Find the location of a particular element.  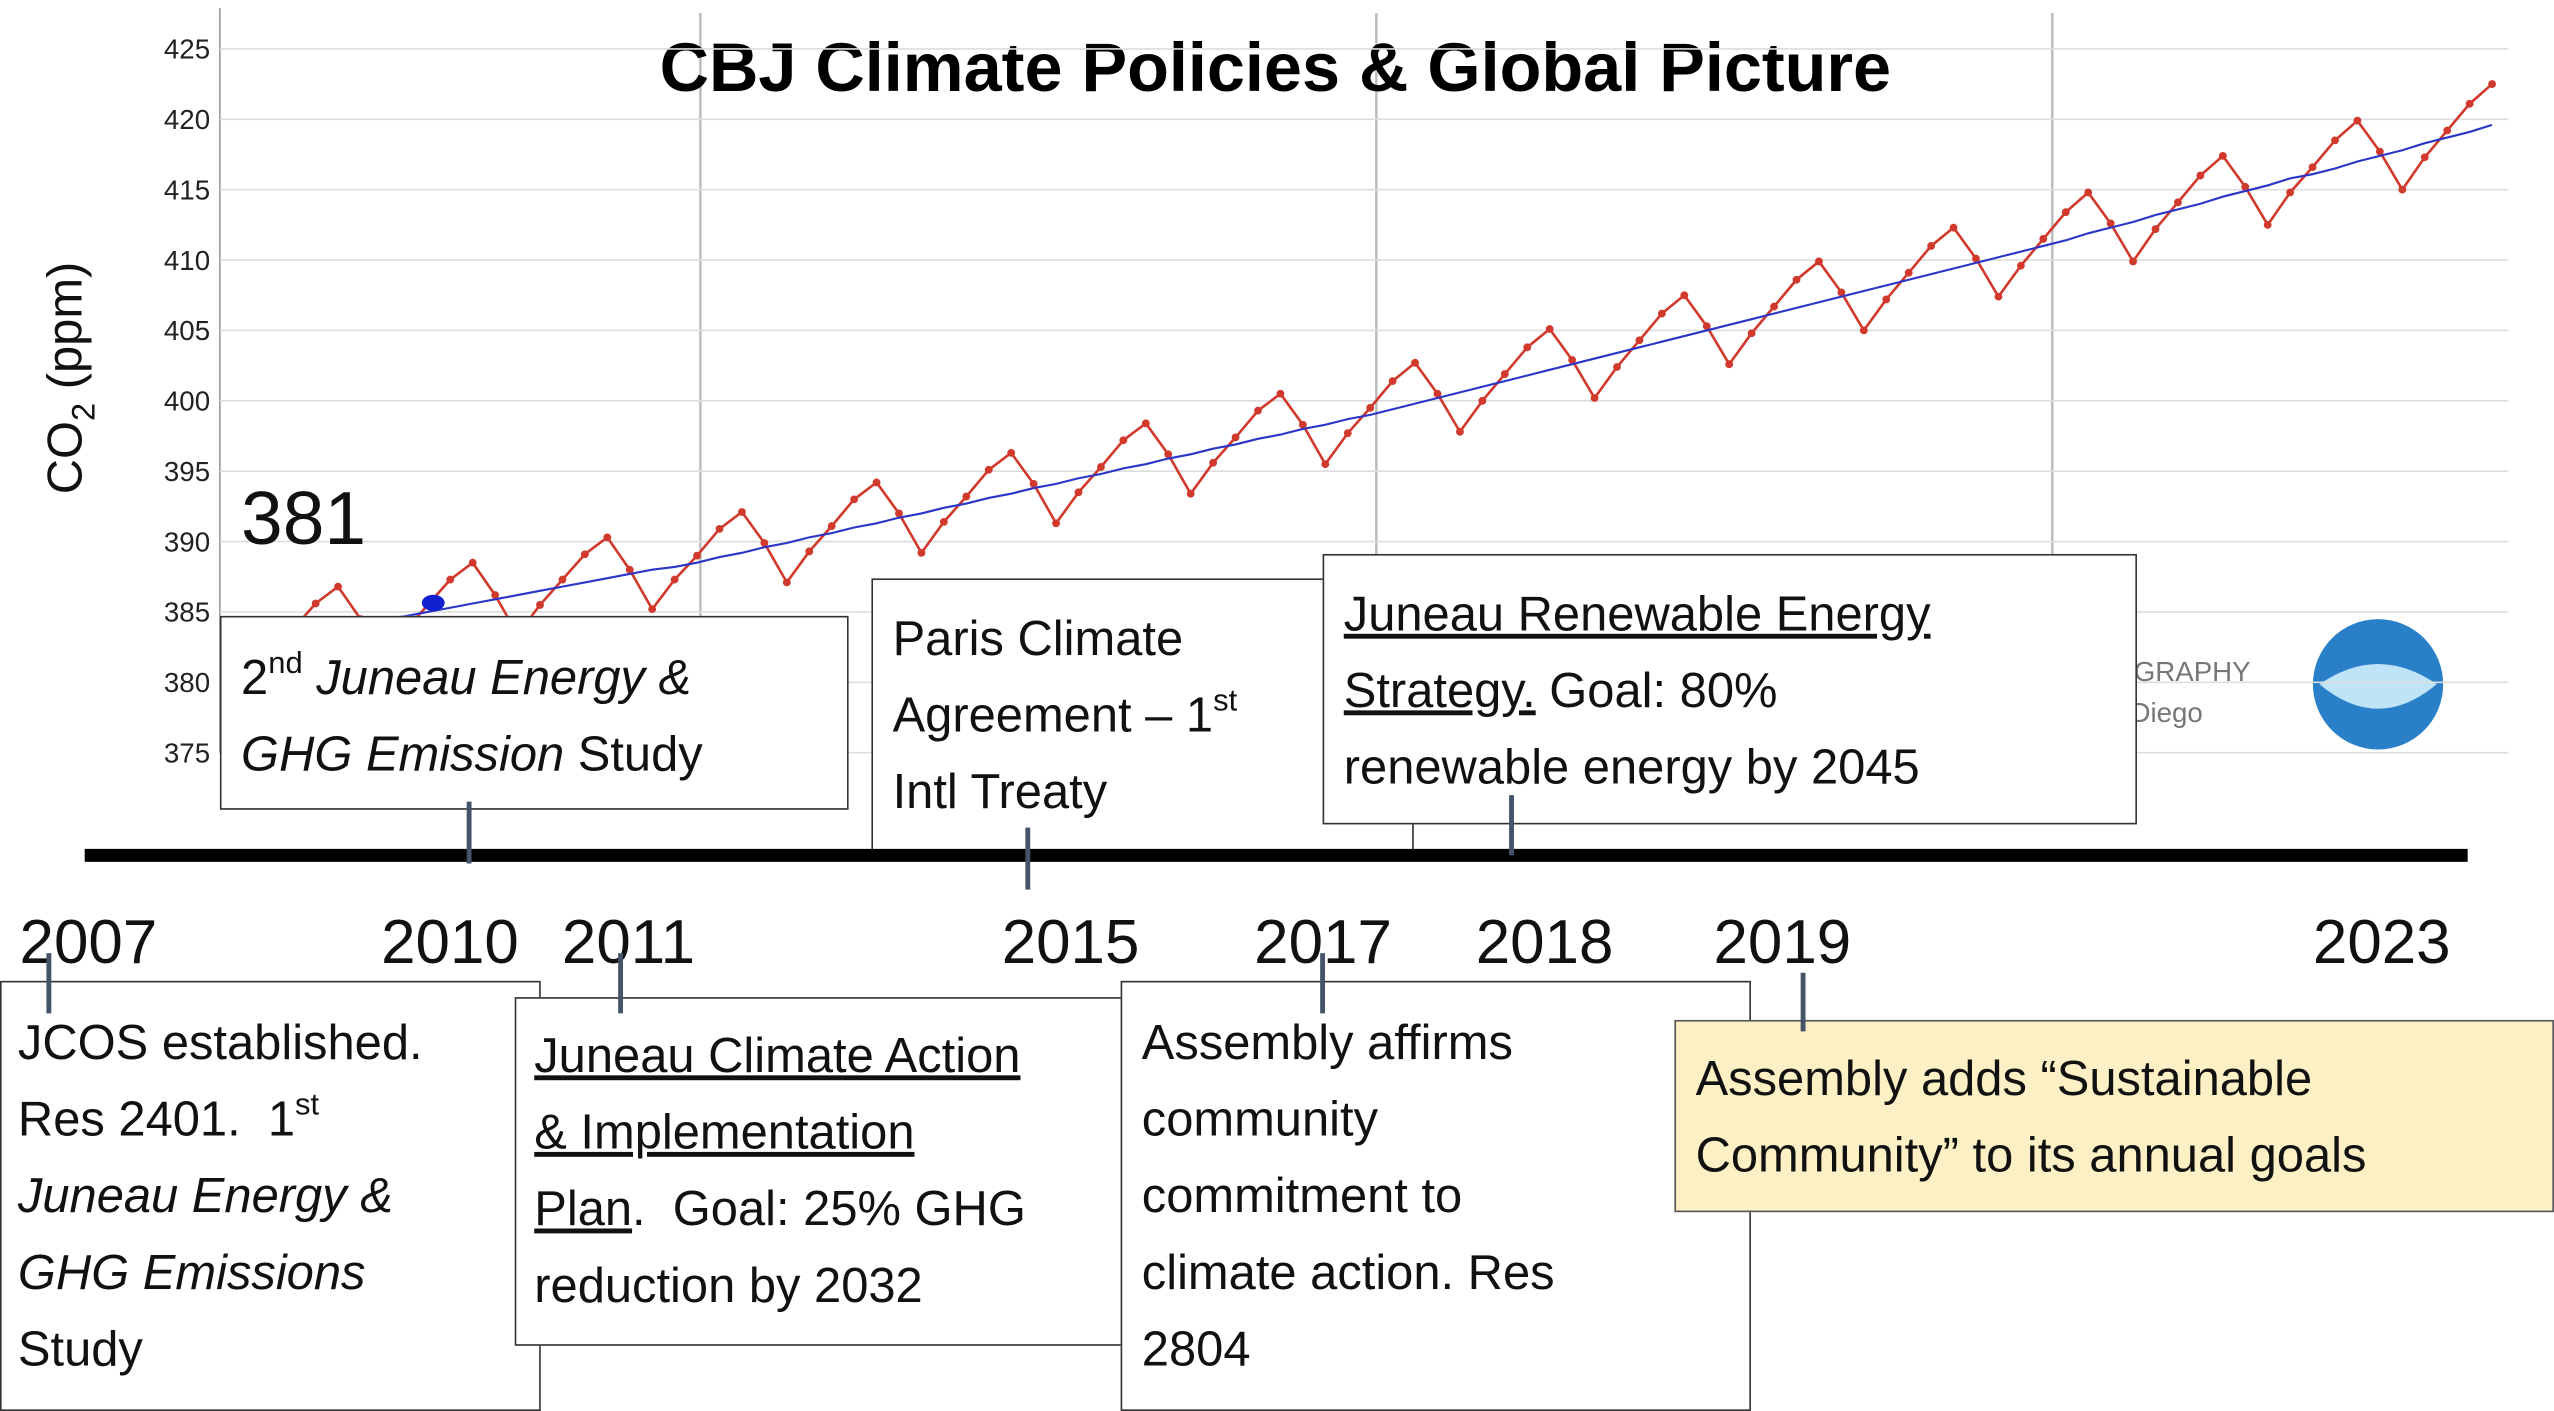

text: st is located at coordinates (1225, 701).